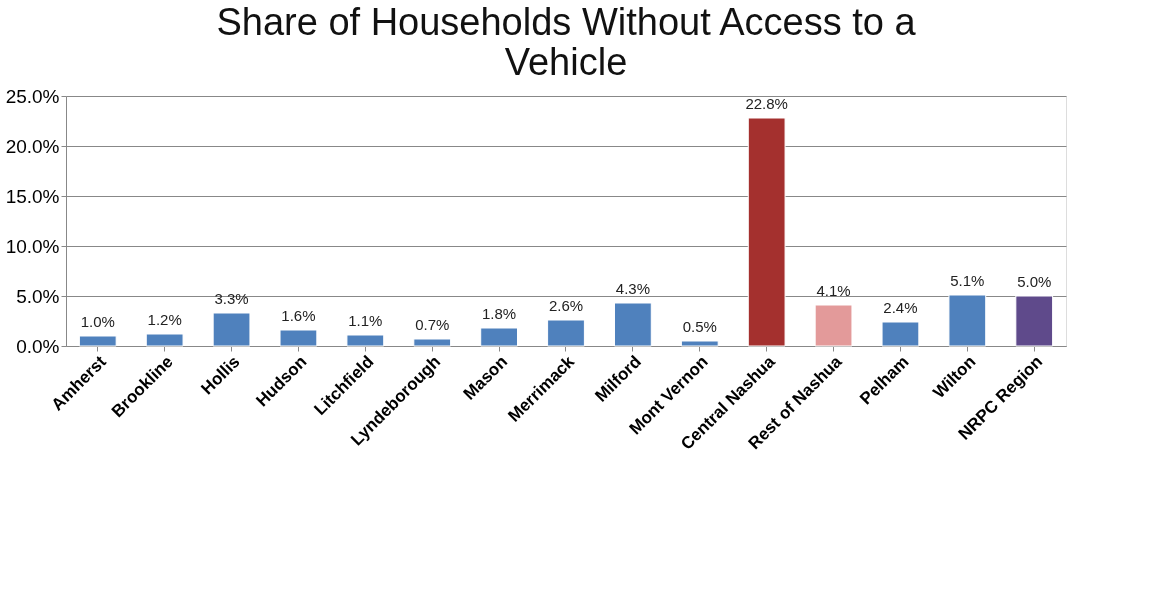 The height and width of the screenshot is (616, 1169). I want to click on data-label: 22.8%, so click(766, 103).